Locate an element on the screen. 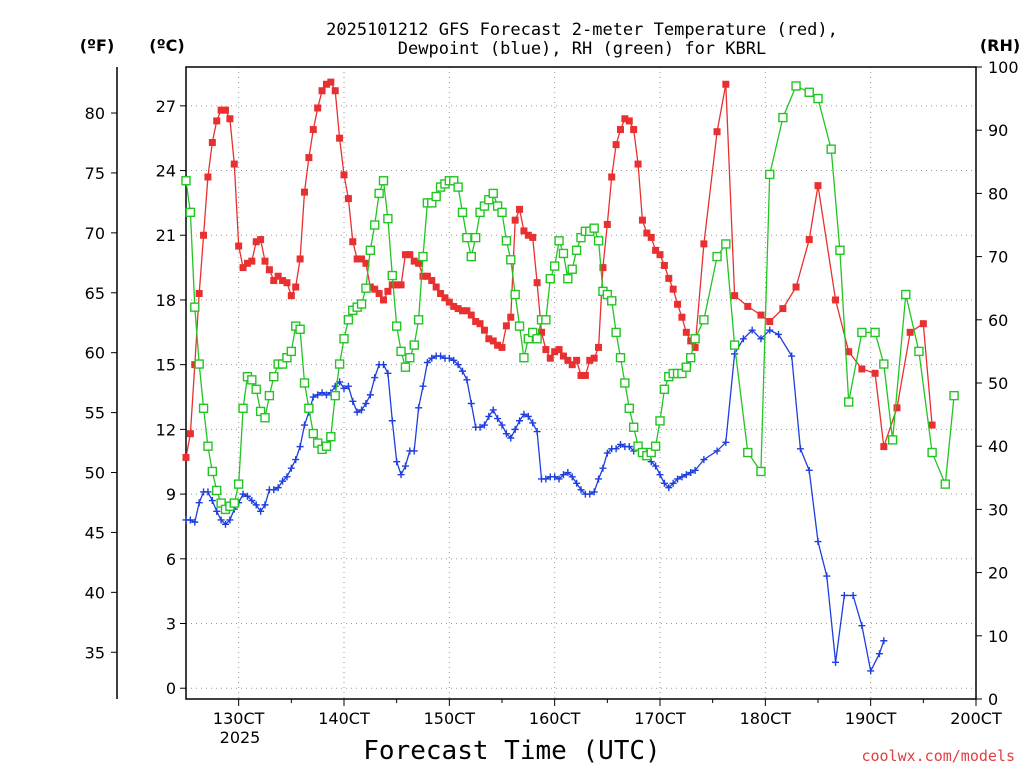 The width and height of the screenshot is (1024, 768). celsius-tick-label: 27 is located at coordinates (166, 106).